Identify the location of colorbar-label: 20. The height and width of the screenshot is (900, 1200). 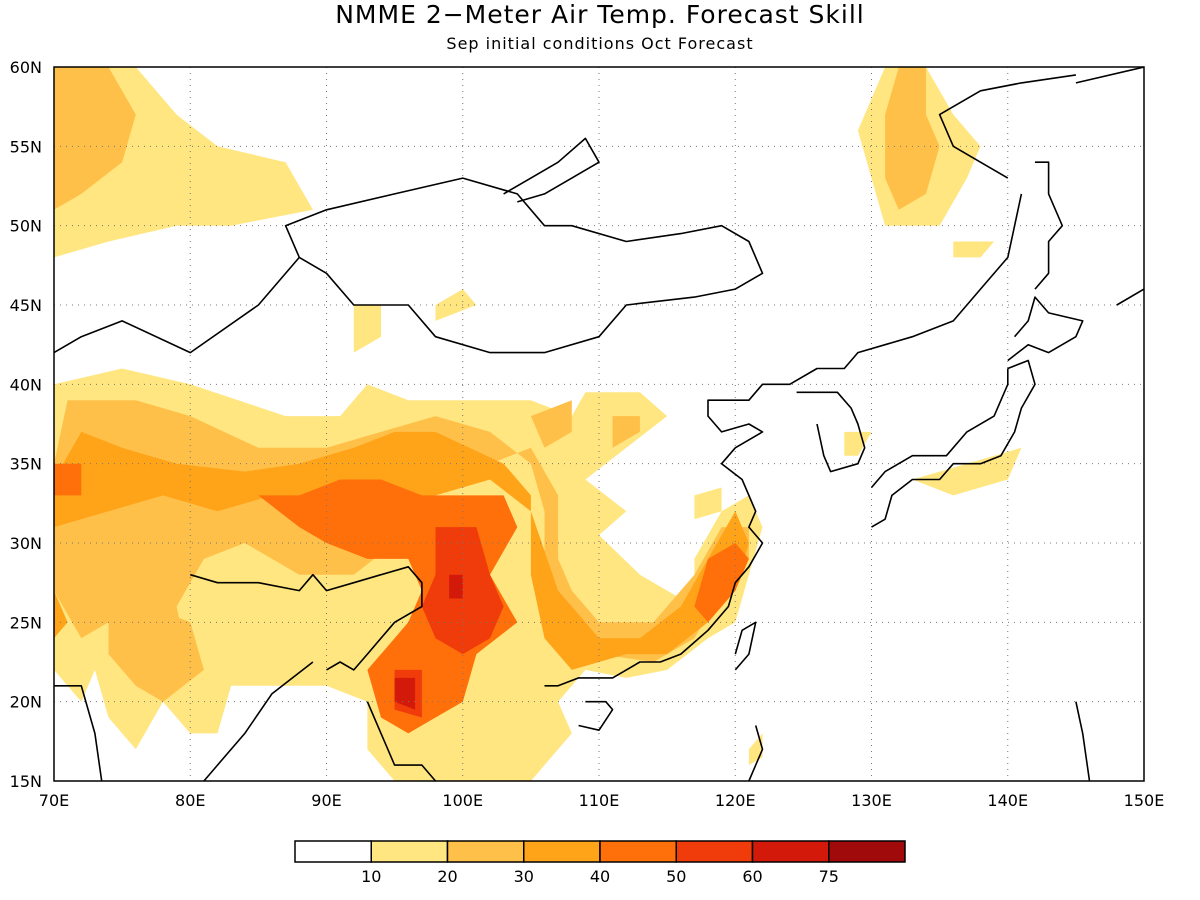
(447, 876).